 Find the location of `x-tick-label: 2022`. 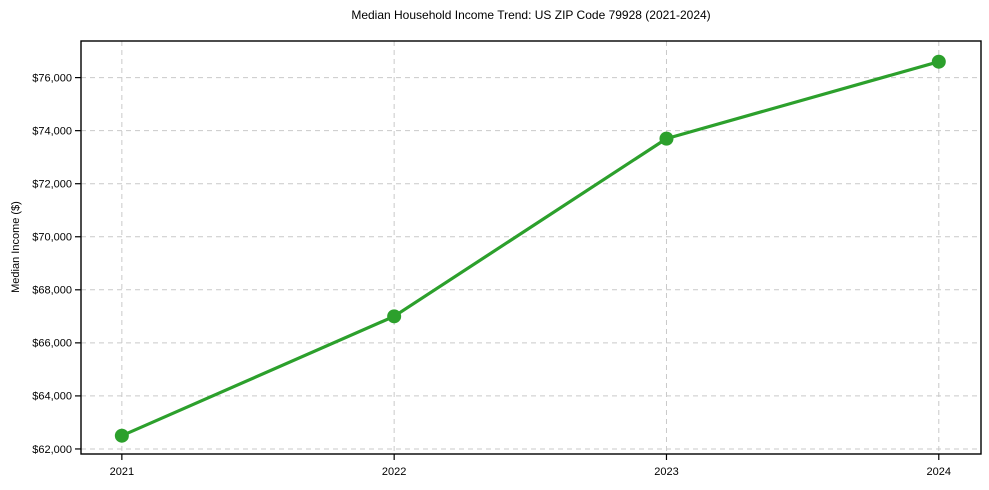

x-tick-label: 2022 is located at coordinates (394, 472).